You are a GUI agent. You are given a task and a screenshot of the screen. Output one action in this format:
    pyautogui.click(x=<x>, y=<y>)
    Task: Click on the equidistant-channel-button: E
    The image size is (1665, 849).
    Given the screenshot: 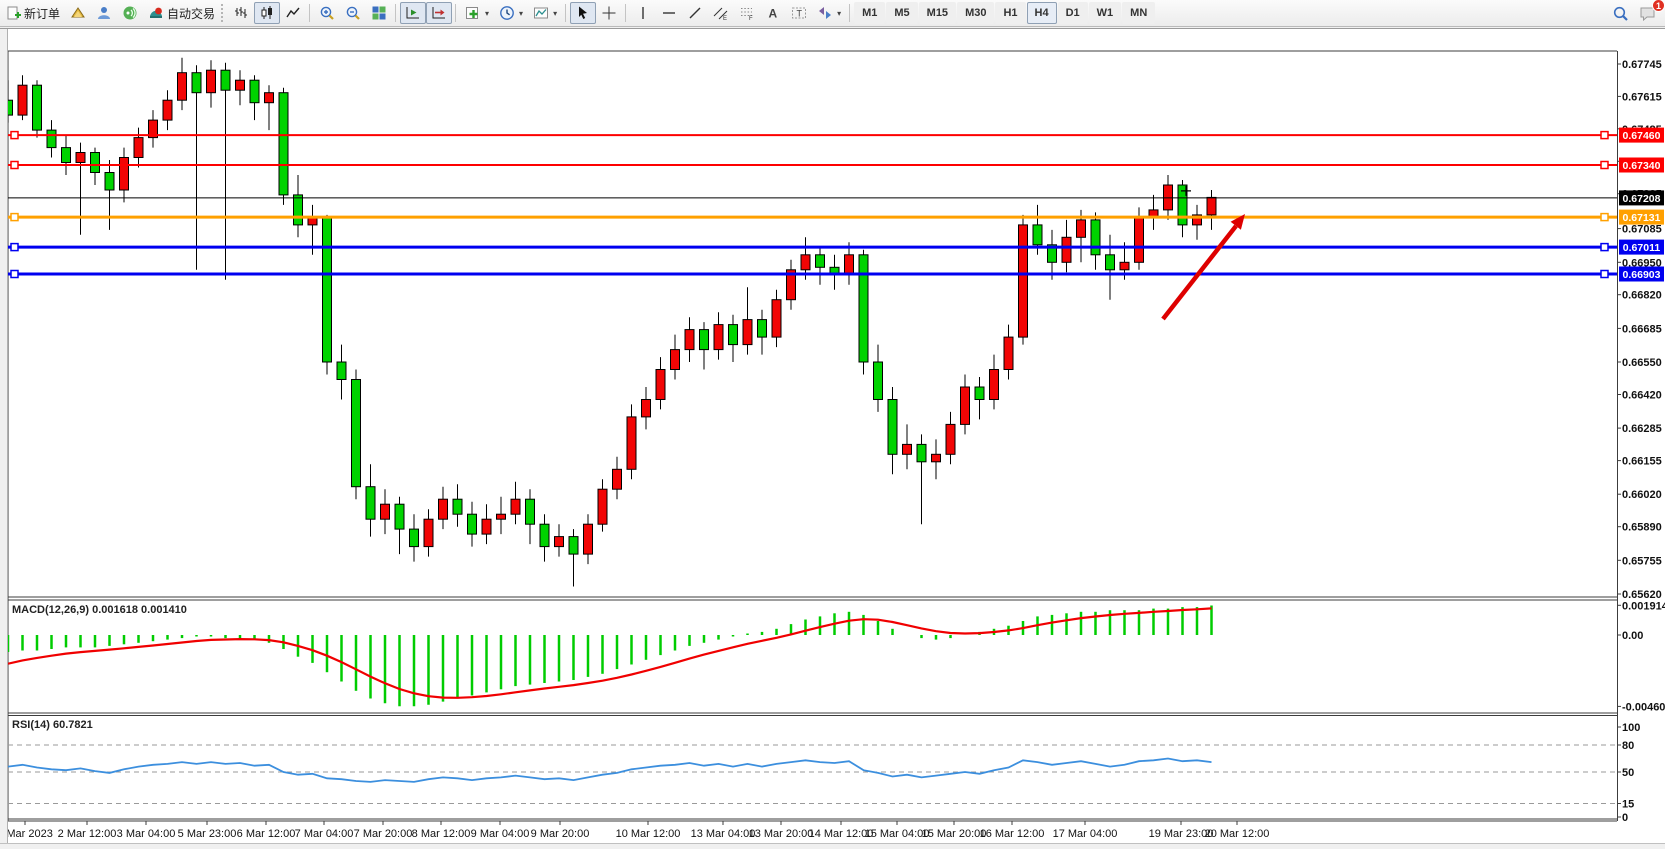 What is the action you would take?
    pyautogui.click(x=721, y=13)
    